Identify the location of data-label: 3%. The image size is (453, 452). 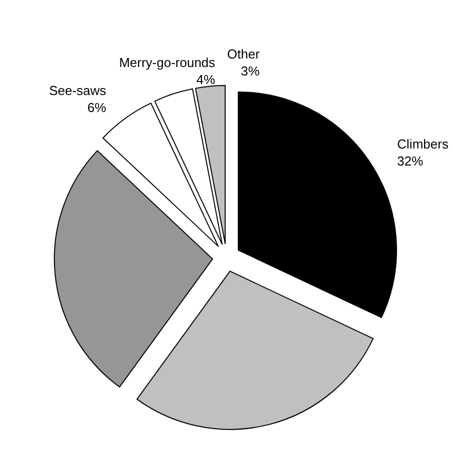
(250, 70).